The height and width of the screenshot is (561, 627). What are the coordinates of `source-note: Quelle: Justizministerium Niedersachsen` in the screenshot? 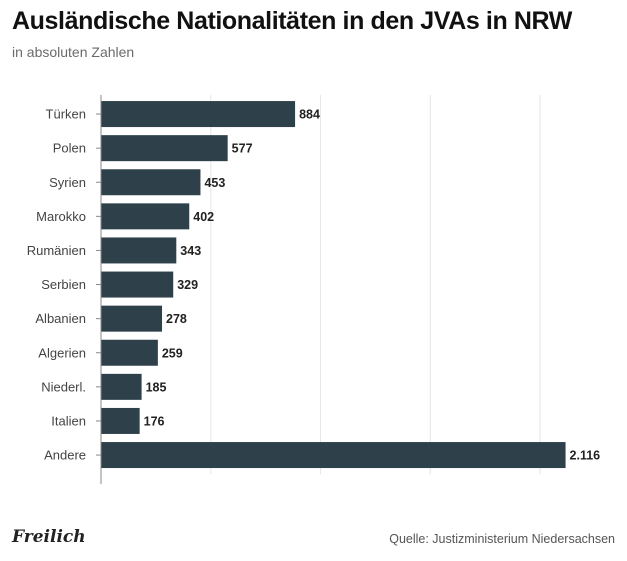 It's located at (502, 539).